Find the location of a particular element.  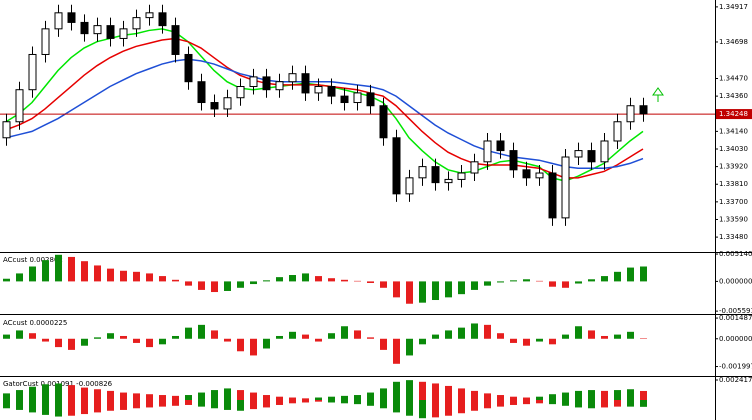

y-tick-label: 1.34030 is located at coordinates (733, 149).